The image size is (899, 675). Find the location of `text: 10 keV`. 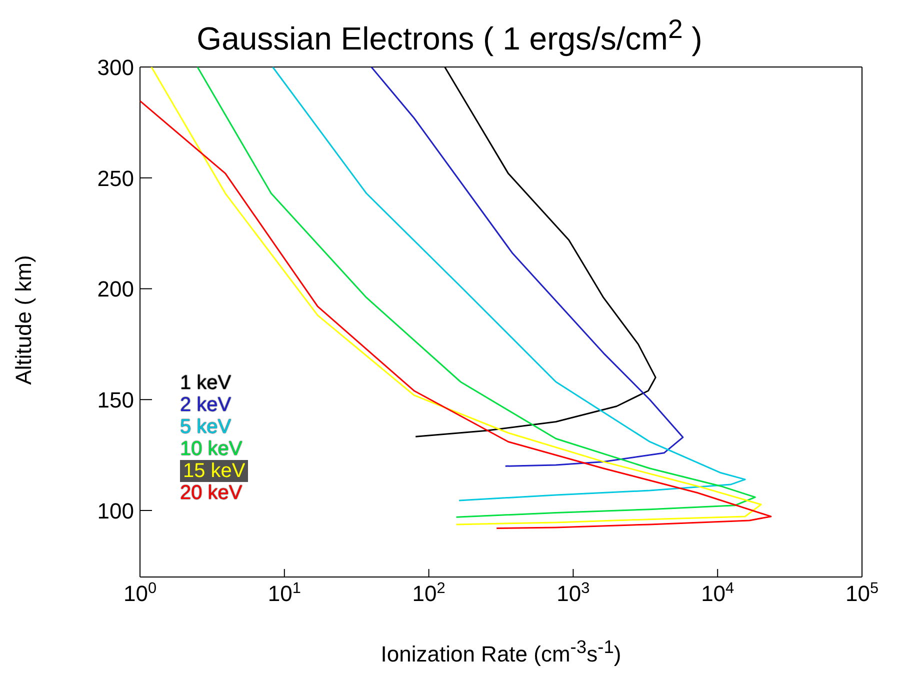

text: 10 keV is located at coordinates (211, 449).